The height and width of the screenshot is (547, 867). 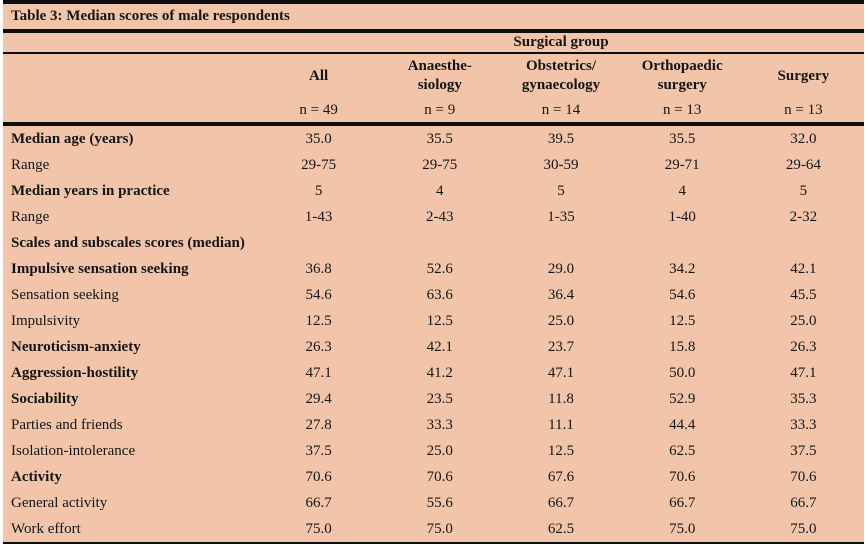 What do you see at coordinates (561, 347) in the screenshot?
I see `table-cell: 23.7` at bounding box center [561, 347].